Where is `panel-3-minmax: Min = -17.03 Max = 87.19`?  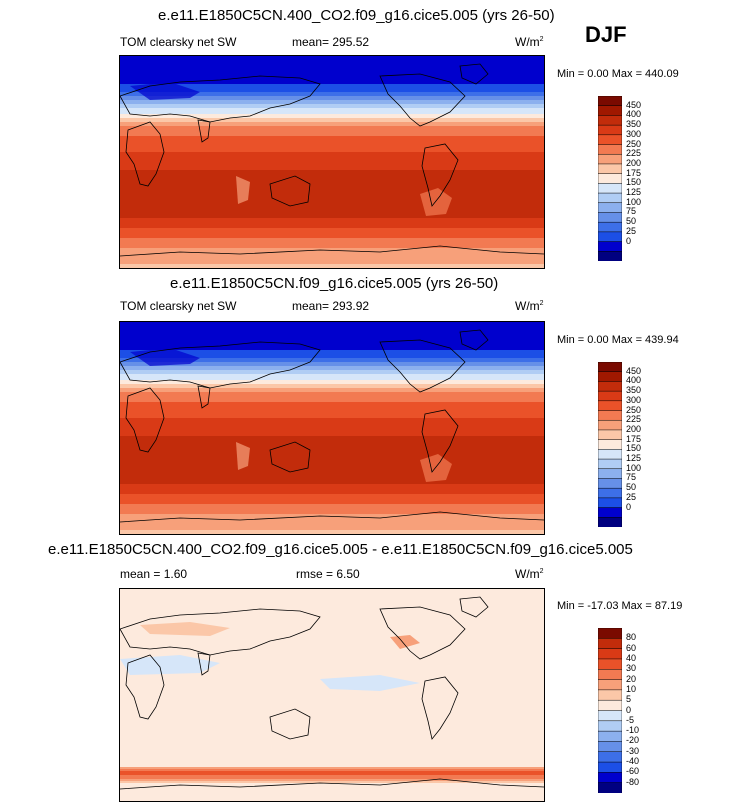
panel-3-minmax: Min = -17.03 Max = 87.19 is located at coordinates (620, 606).